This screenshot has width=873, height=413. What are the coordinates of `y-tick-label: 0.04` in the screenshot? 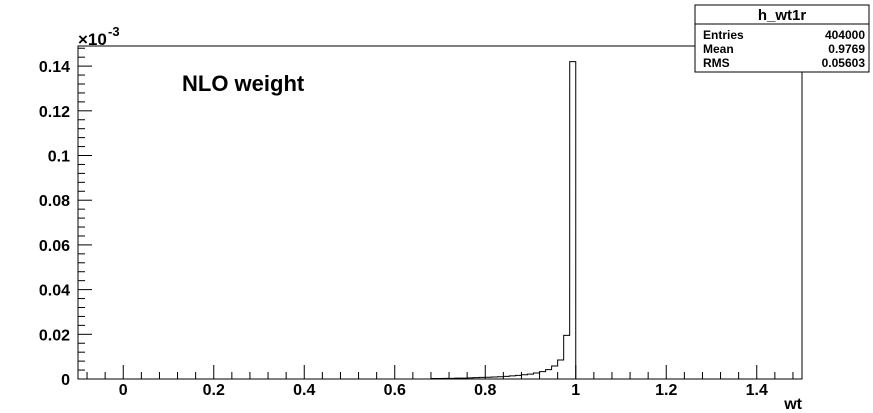 It's located at (54, 291).